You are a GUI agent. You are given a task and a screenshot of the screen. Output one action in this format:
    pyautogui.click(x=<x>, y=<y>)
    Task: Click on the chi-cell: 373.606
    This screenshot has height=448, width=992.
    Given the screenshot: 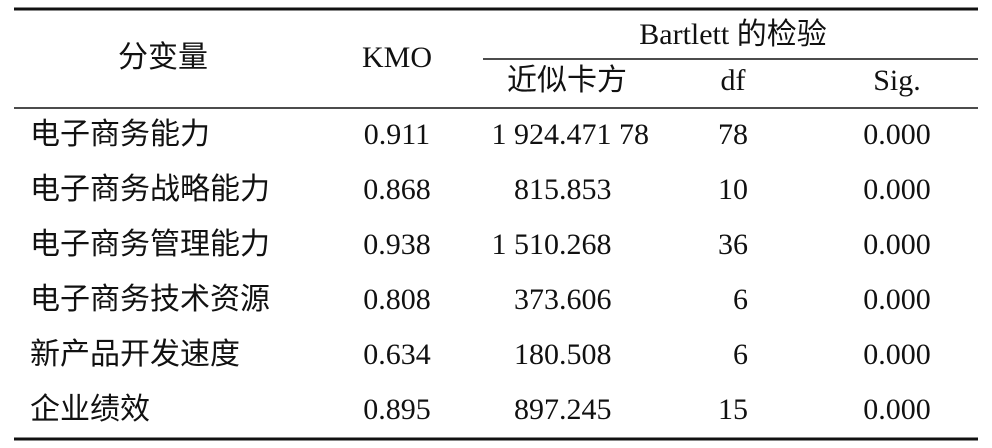 What is the action you would take?
    pyautogui.click(x=563, y=299)
    